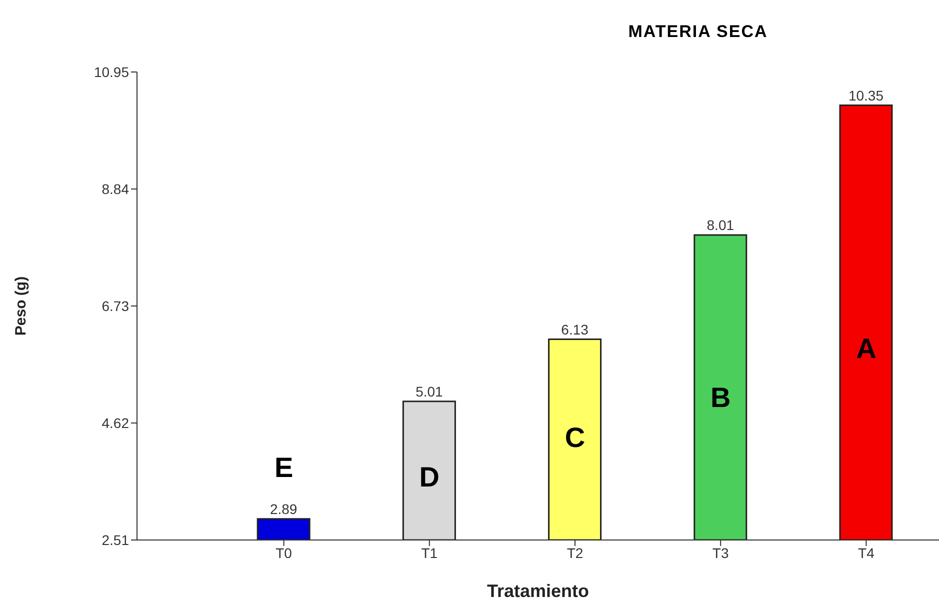  What do you see at coordinates (116, 188) in the screenshot?
I see `y-tick-label: 8.84` at bounding box center [116, 188].